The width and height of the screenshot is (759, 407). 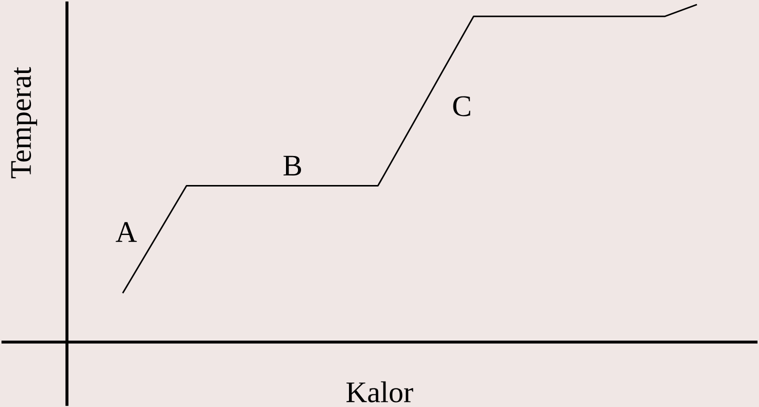 I want to click on y-axis-title: Temperat, so click(x=24, y=122).